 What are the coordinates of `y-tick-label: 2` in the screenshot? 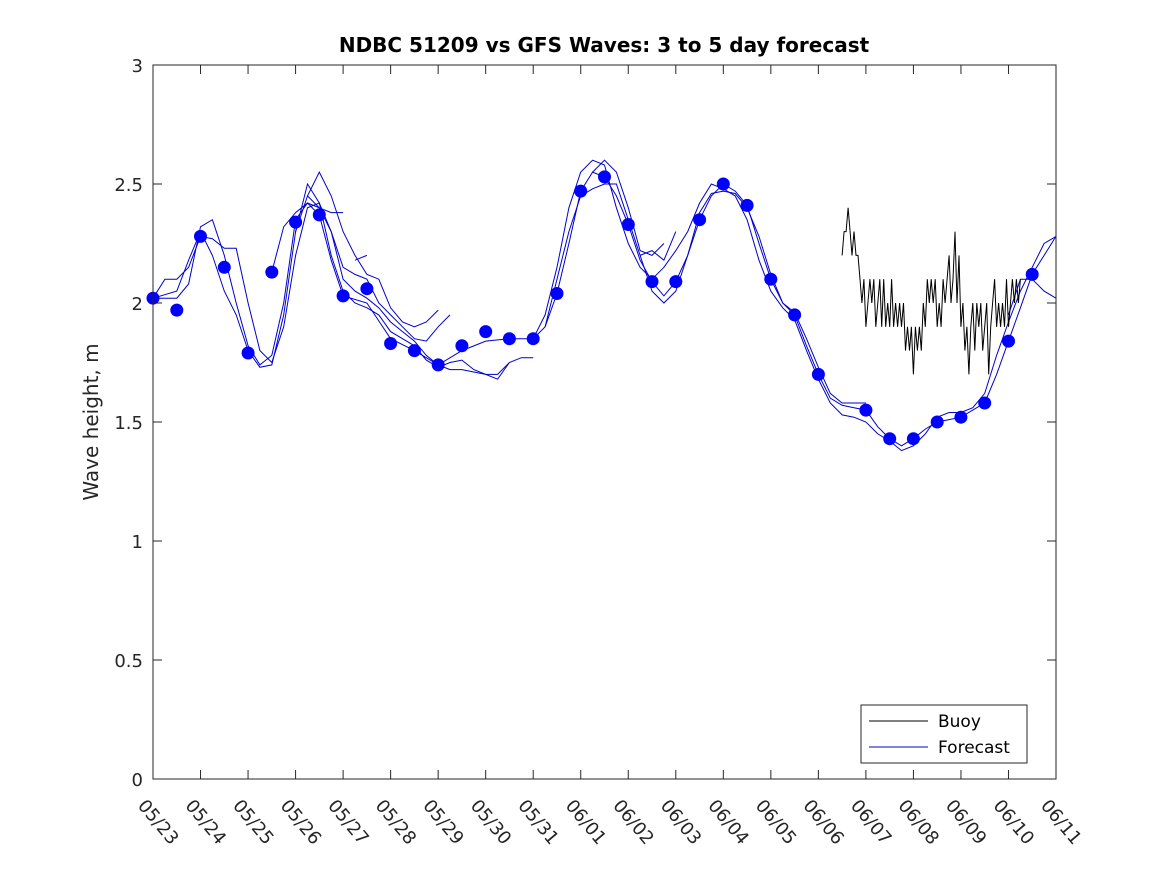 It's located at (137, 304).